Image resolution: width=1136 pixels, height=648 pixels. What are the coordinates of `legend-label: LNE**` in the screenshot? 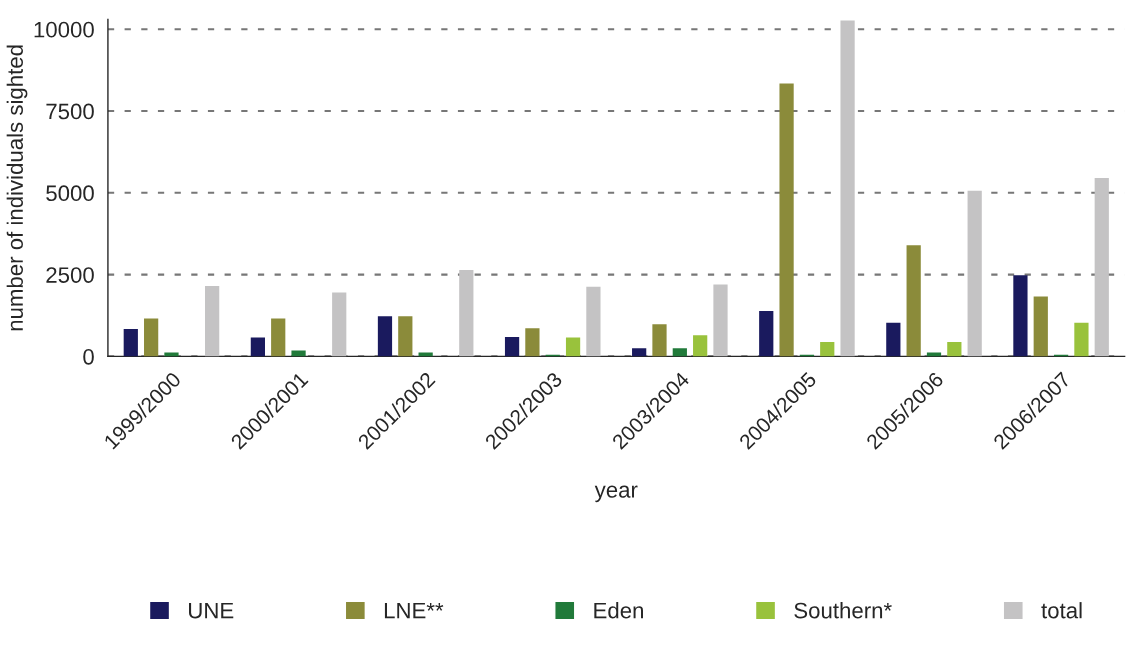 It's located at (414, 610).